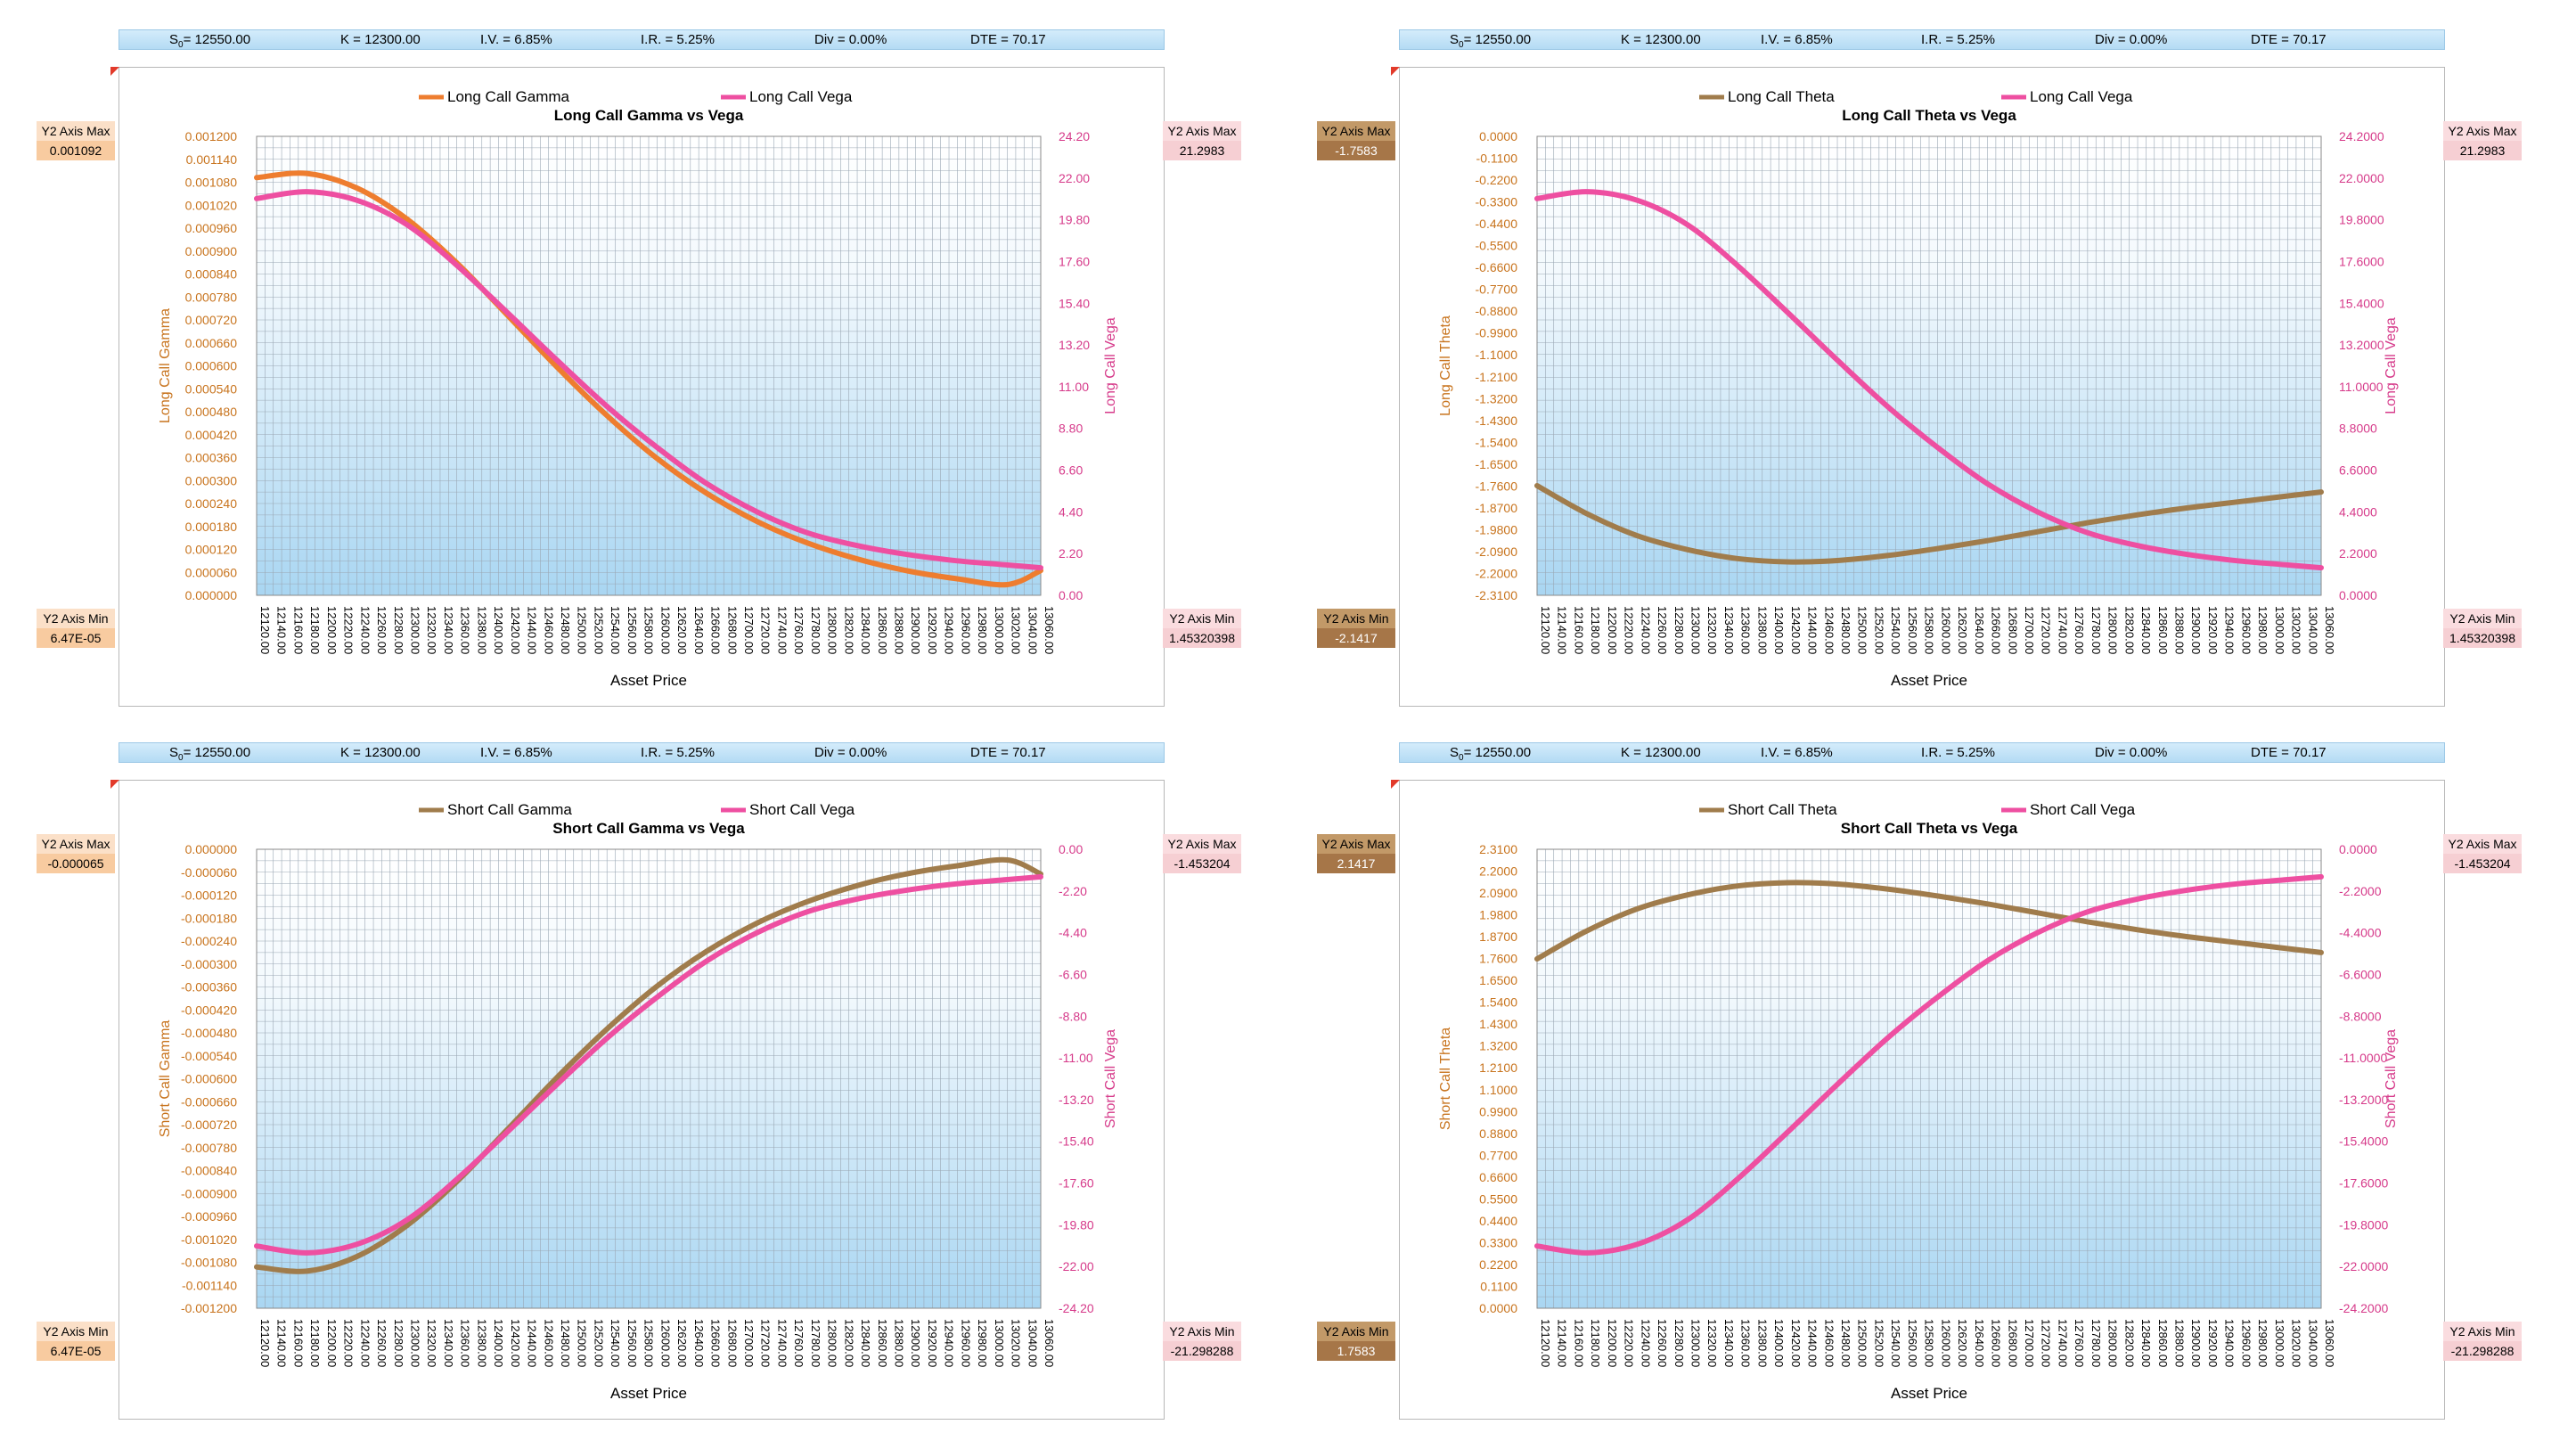 The height and width of the screenshot is (1441, 2576). What do you see at coordinates (1073, 891) in the screenshot?
I see `y2-tick-label: -2.20` at bounding box center [1073, 891].